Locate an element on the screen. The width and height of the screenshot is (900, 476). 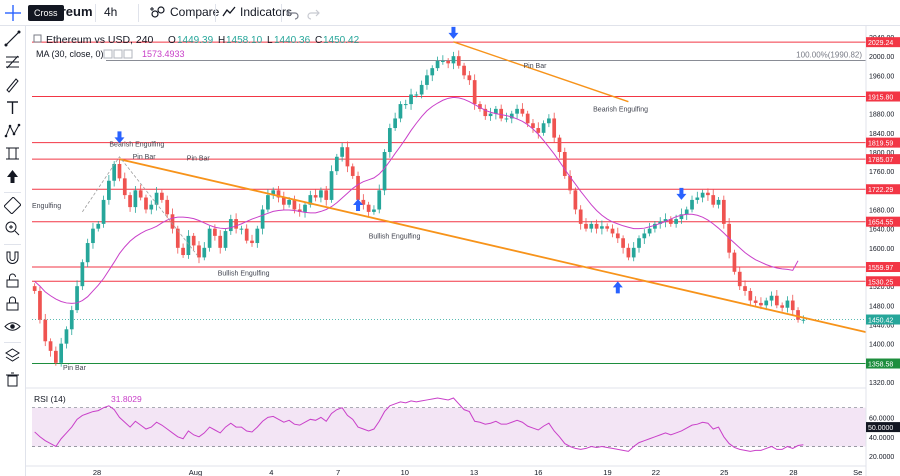
close-icon is located at coordinates (128, 54).